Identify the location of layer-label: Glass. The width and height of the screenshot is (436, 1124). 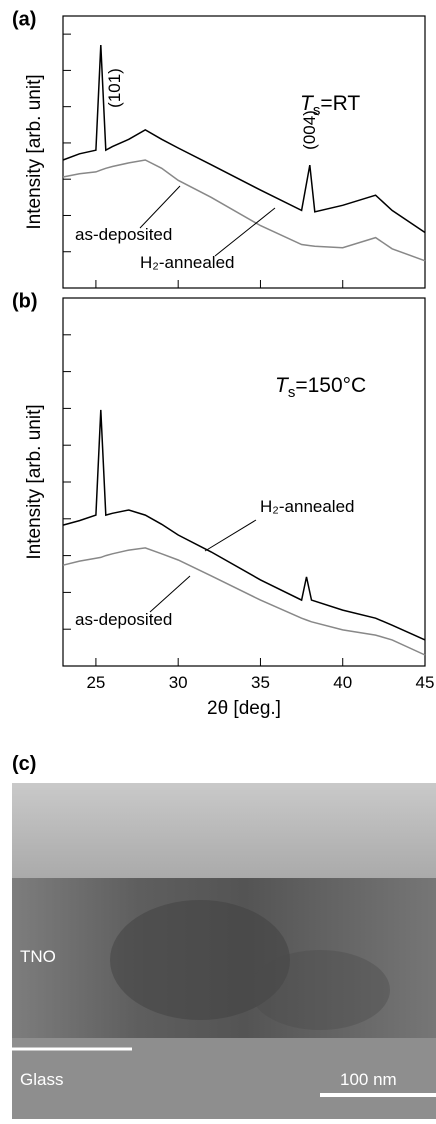
(41, 1079).